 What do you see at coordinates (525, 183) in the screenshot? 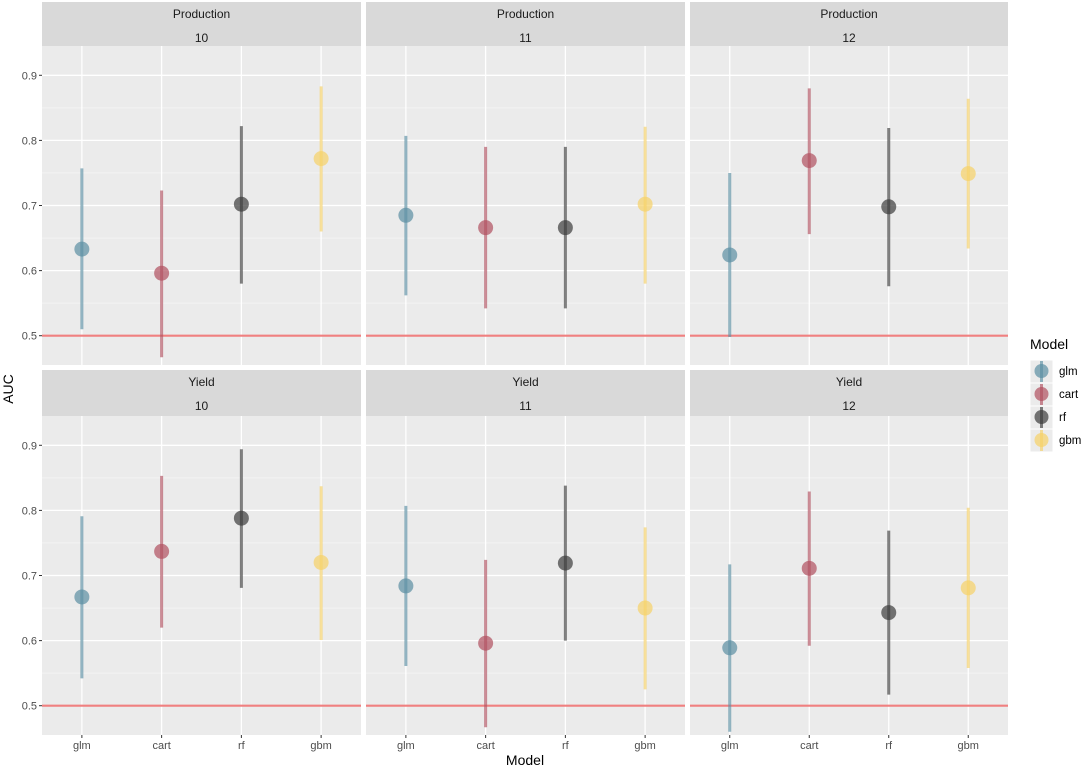
I see `panel-production-11: Production 11` at bounding box center [525, 183].